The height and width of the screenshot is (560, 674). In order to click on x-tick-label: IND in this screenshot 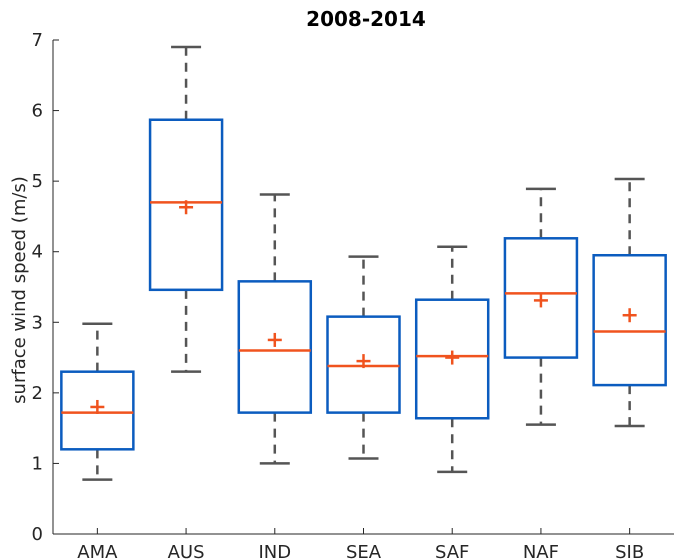, I will do `click(274, 551)`.